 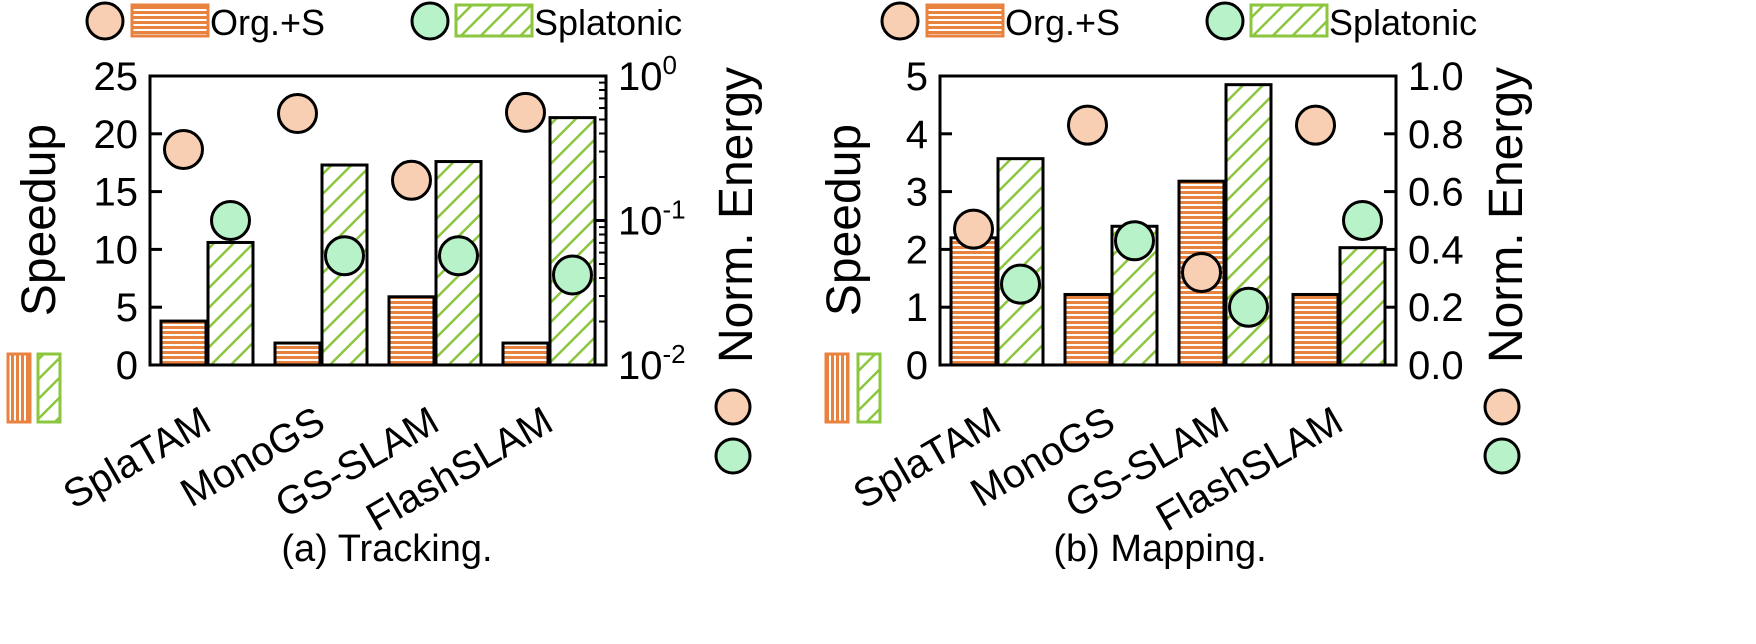 I want to click on y2-tick-label: 1.0, so click(x=1436, y=77).